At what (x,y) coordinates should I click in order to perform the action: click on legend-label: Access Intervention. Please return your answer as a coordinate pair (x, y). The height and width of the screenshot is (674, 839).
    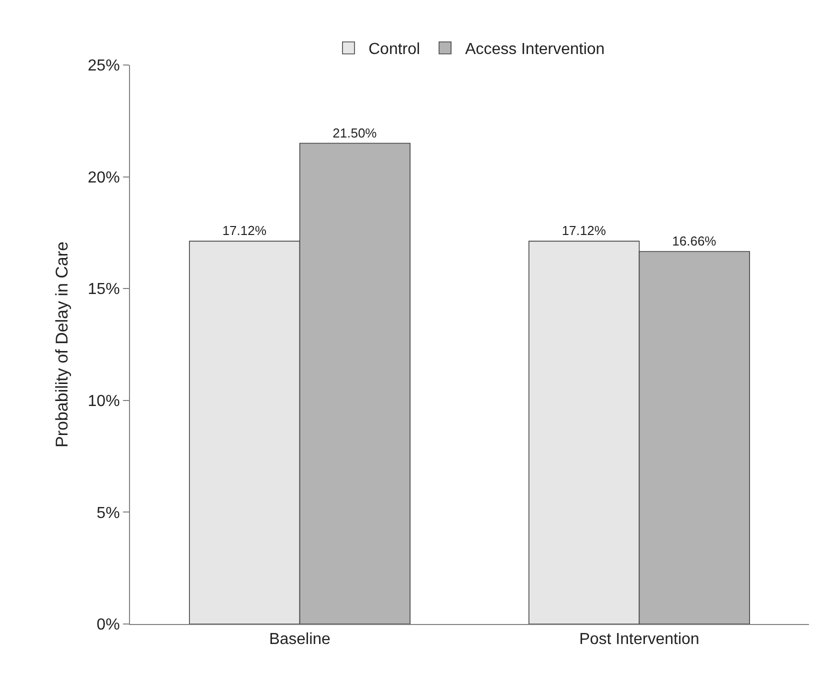
    Looking at the image, I should click on (535, 49).